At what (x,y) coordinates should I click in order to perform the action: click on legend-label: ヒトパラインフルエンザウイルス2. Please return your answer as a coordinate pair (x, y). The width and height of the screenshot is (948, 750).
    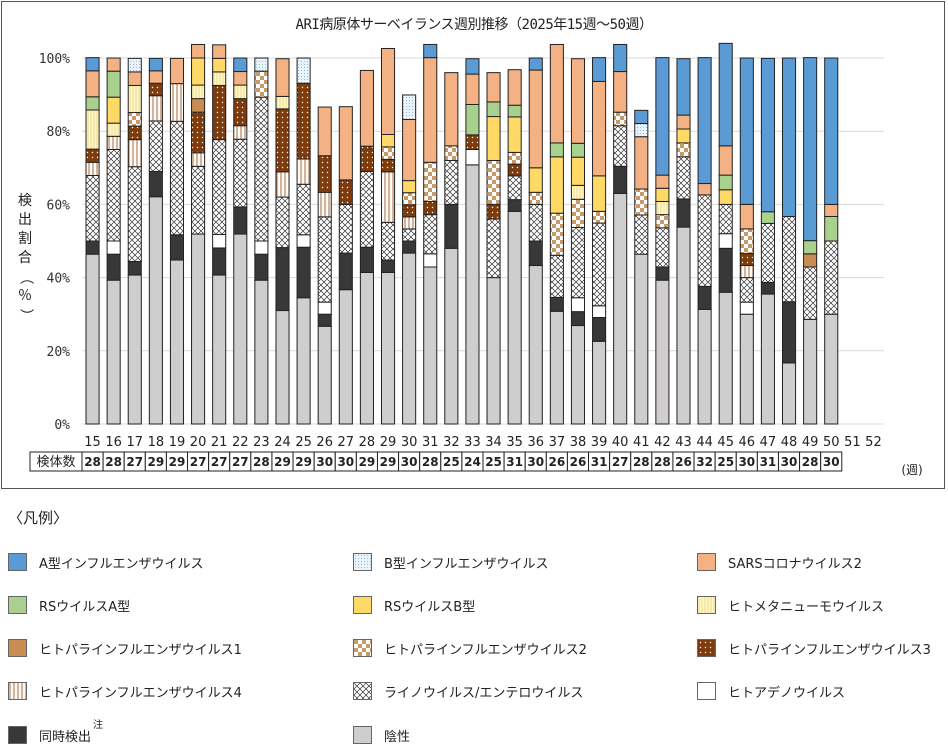
    Looking at the image, I should click on (485, 650).